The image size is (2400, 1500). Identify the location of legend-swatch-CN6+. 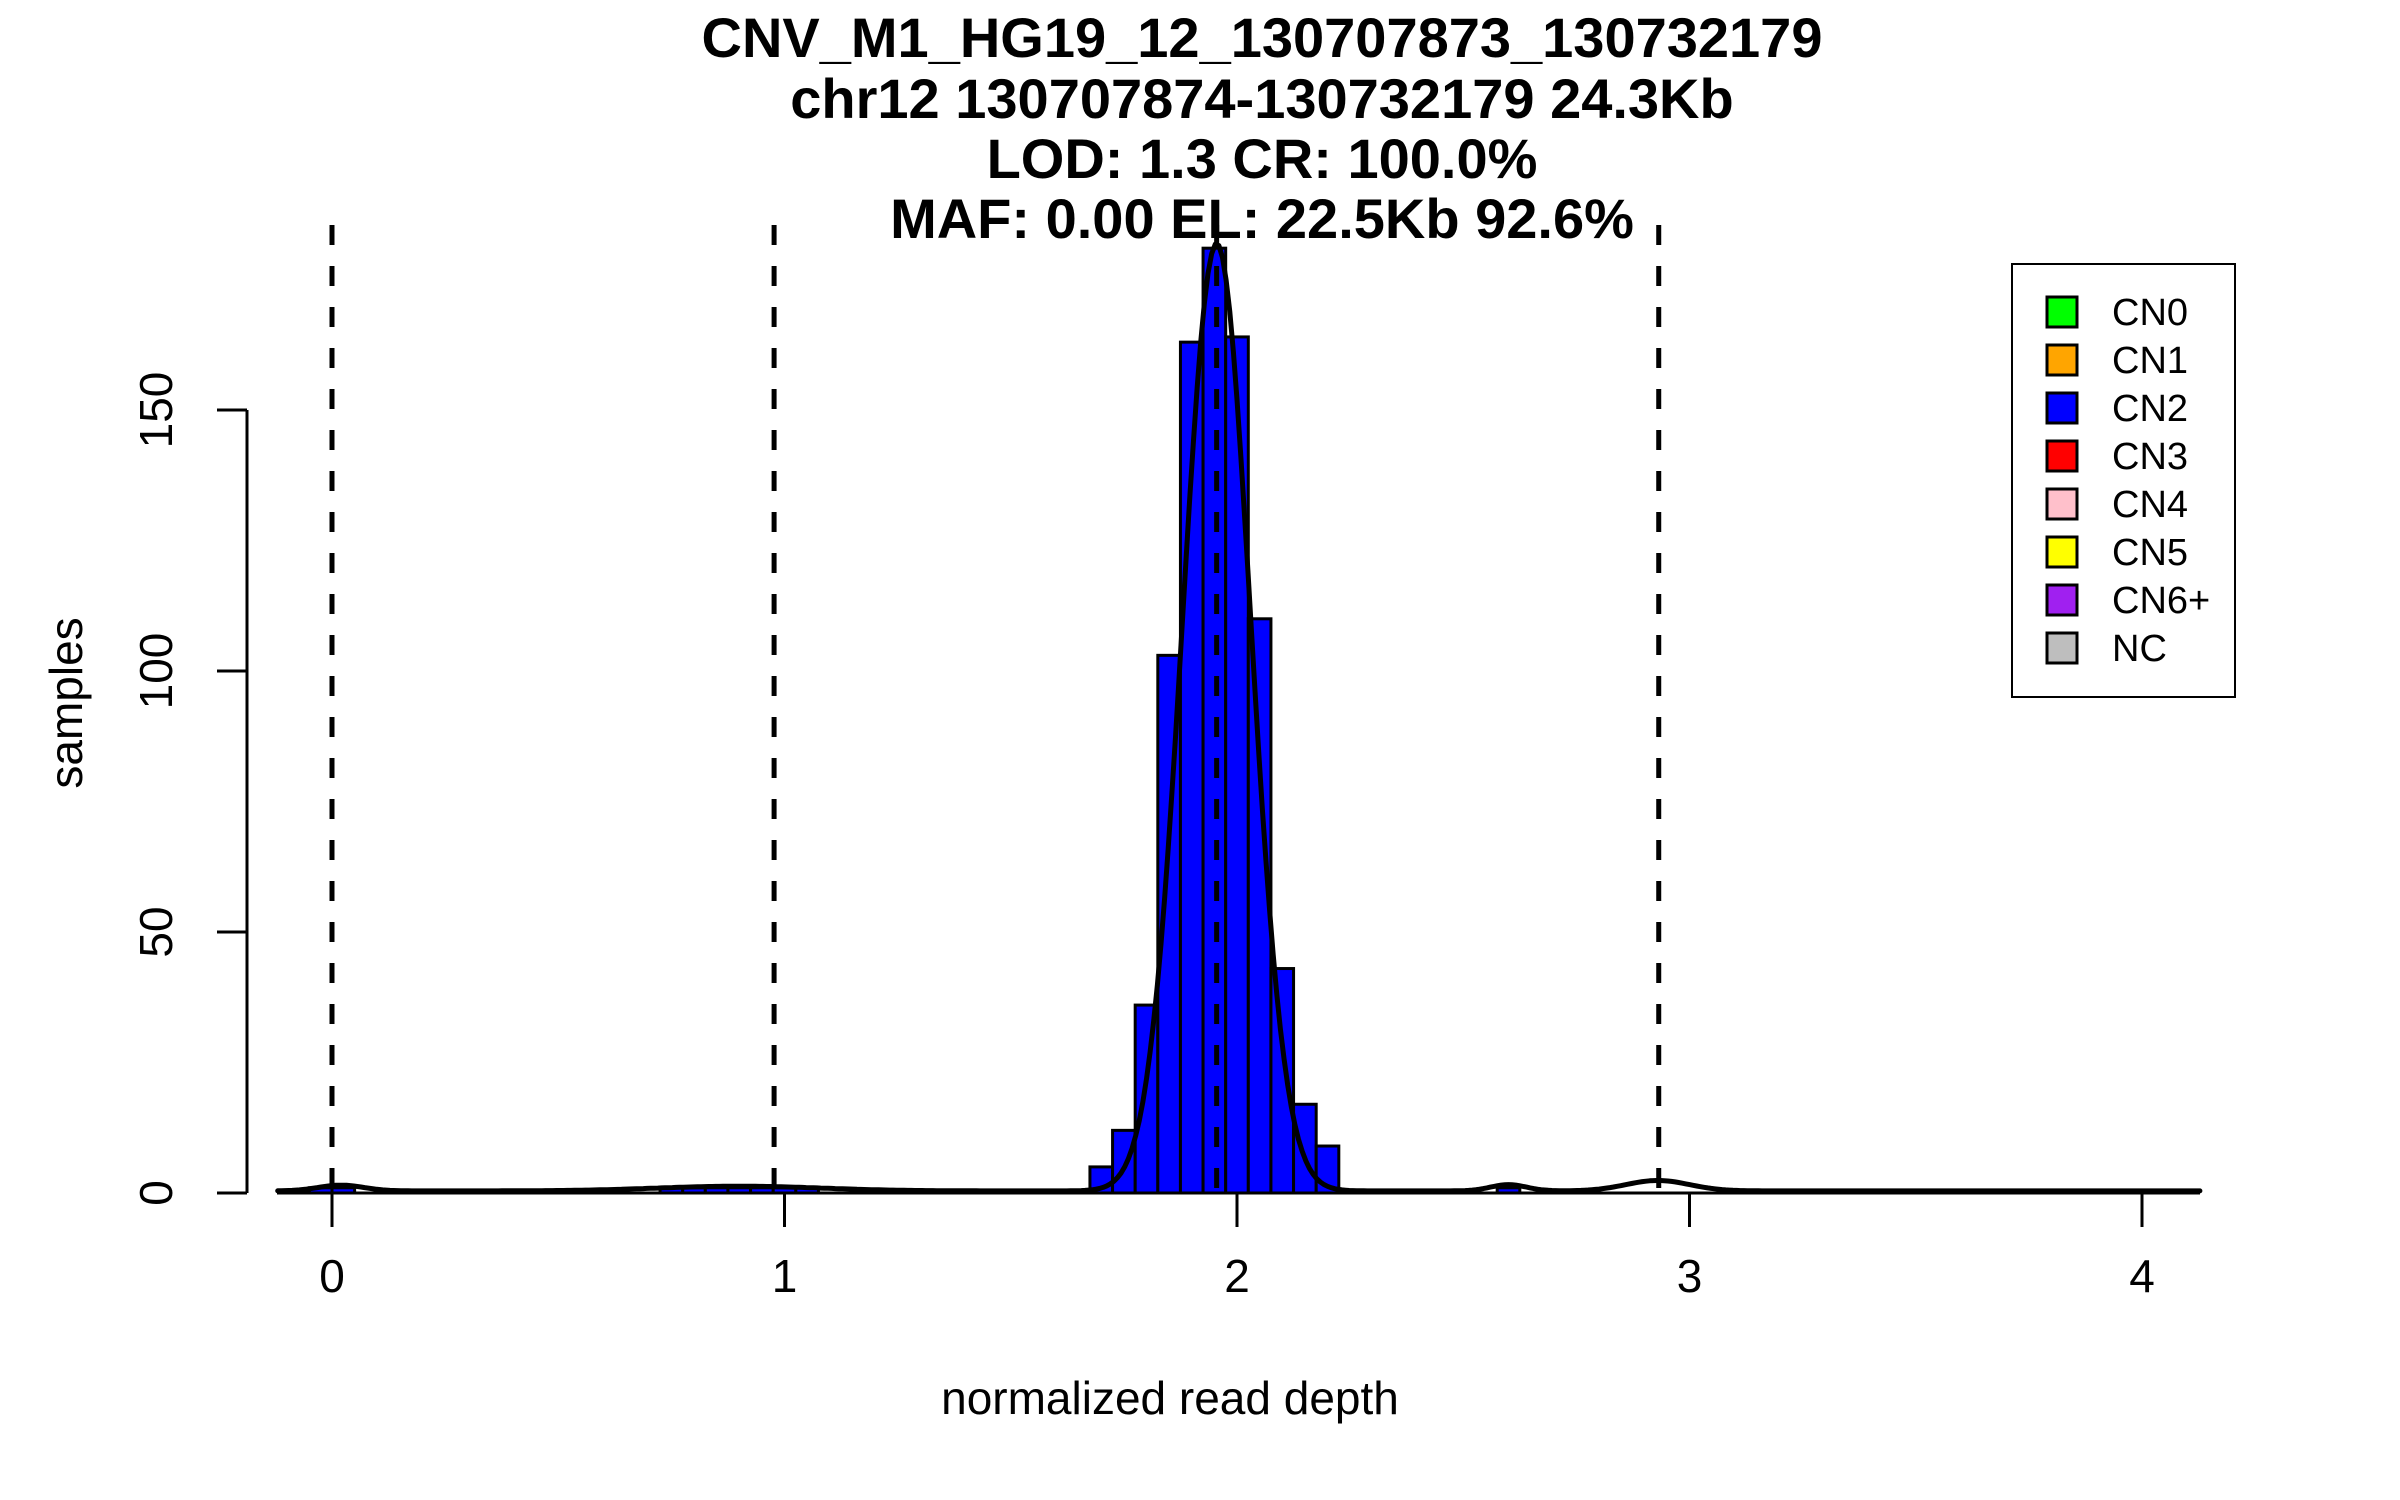
(2062, 600).